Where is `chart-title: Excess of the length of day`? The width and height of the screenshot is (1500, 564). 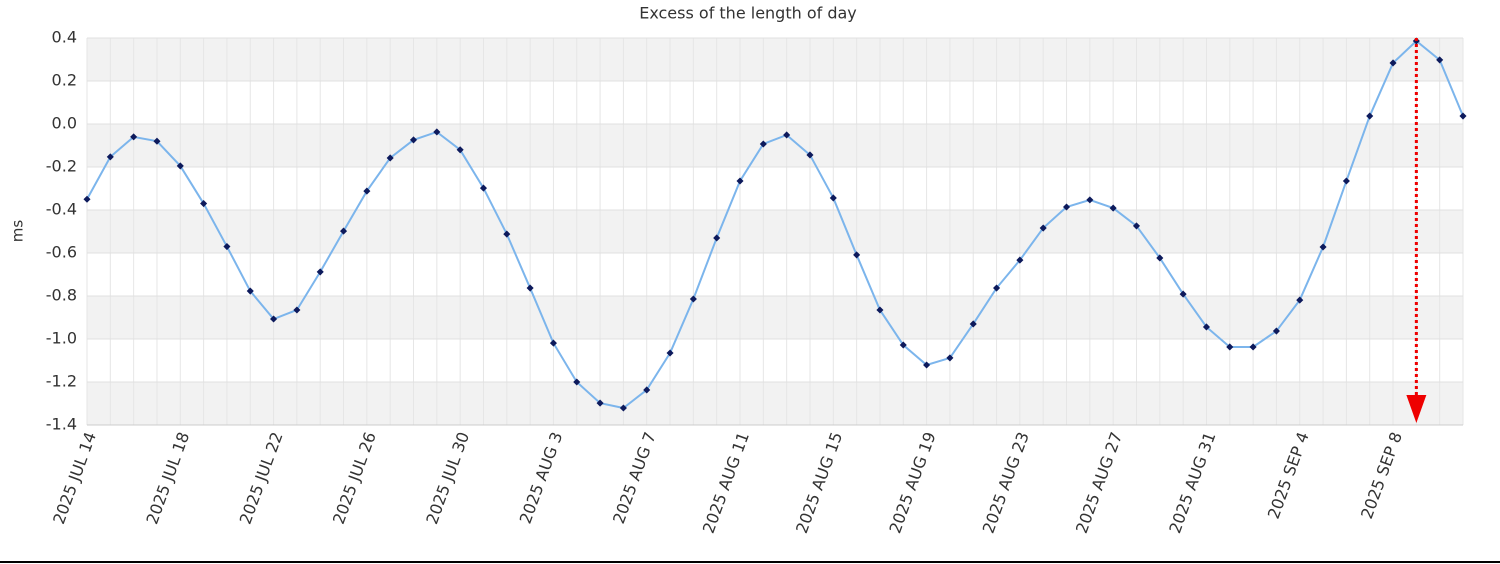
chart-title: Excess of the length of day is located at coordinates (748, 13).